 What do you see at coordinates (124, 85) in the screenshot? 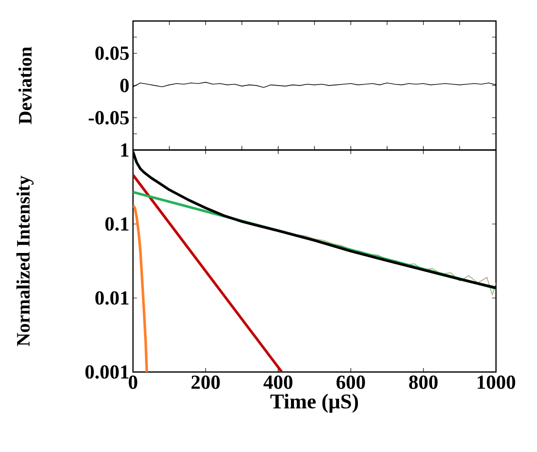
I see `y-tick-label: 0` at bounding box center [124, 85].